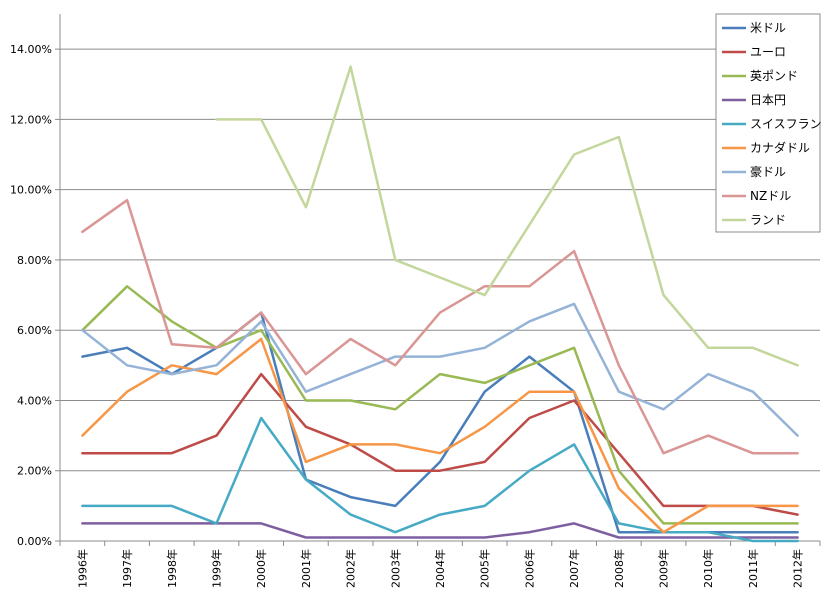  I want to click on y-tick-label: 4.00%, so click(34, 400).